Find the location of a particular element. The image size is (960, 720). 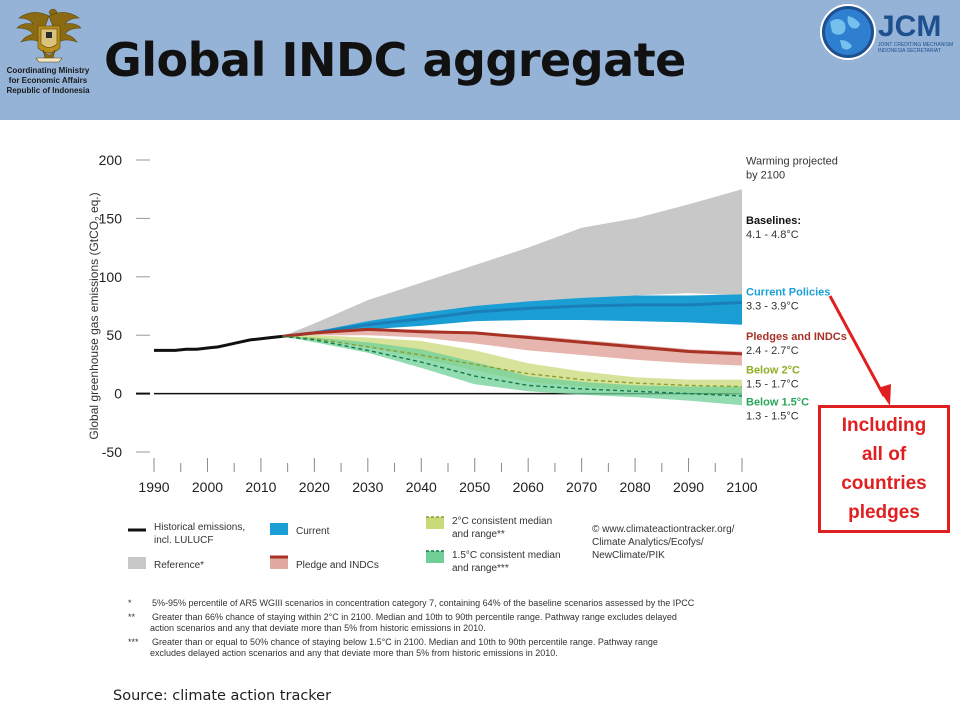

right-label-range: 1.3 - 1.5°C is located at coordinates (772, 416).